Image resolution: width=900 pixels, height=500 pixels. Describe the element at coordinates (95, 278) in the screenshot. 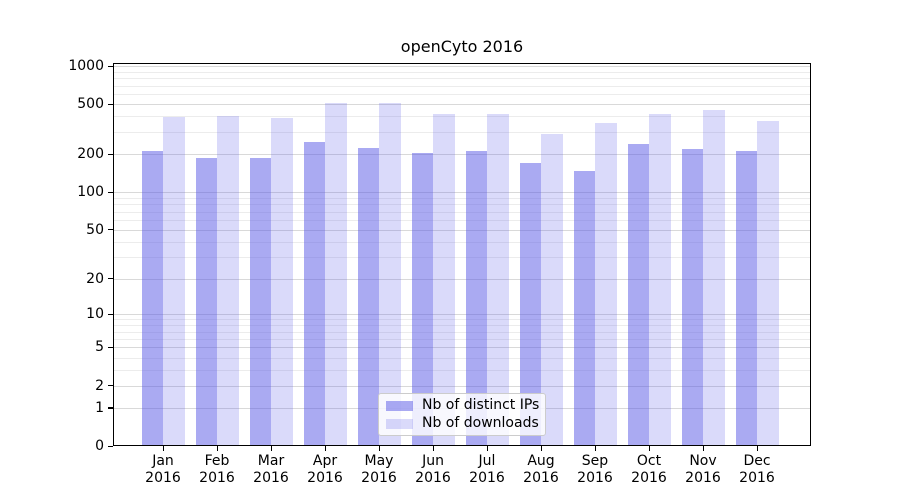

I see `y-tick-label: 20` at that location.